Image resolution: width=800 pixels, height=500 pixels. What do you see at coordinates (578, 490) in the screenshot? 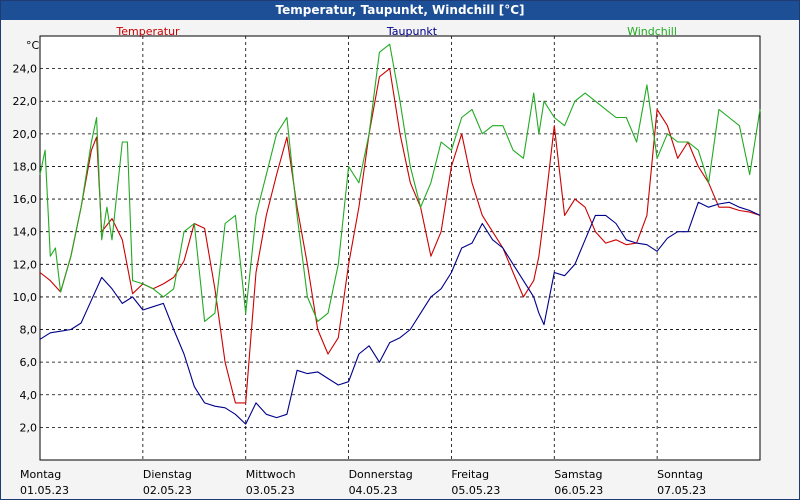
I see `x-date-label: 06.05.23` at bounding box center [578, 490].